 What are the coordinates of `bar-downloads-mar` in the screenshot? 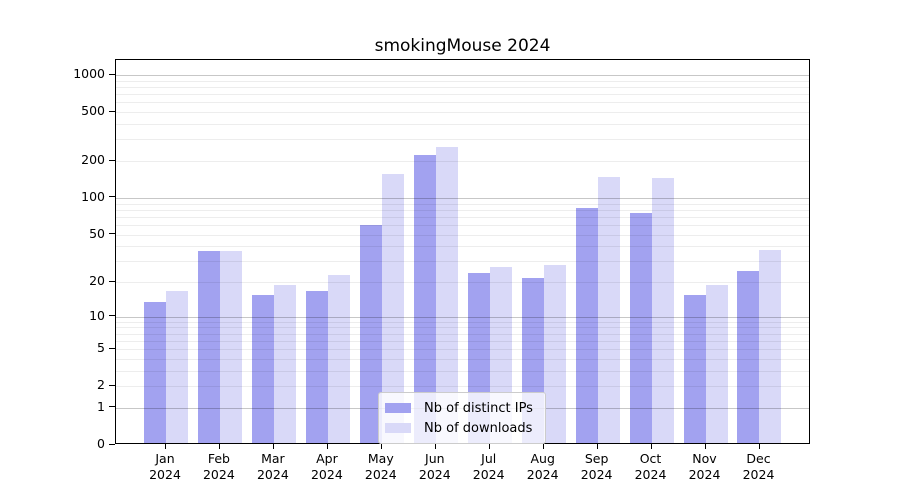 It's located at (284, 364).